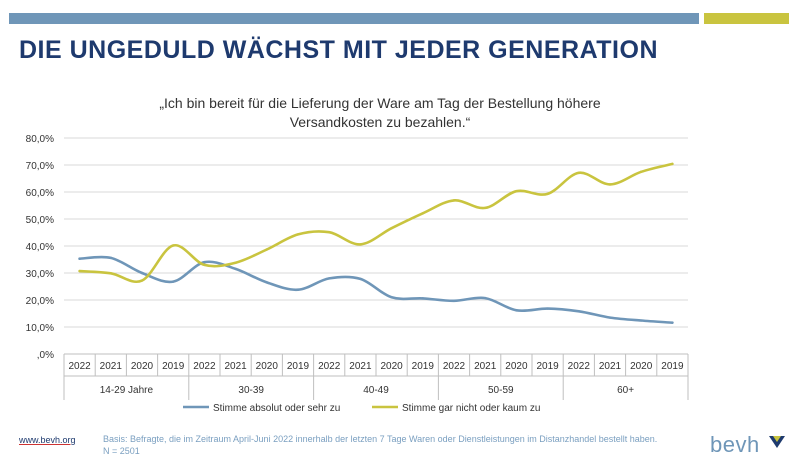 The image size is (800, 473). Describe the element at coordinates (40, 301) in the screenshot. I see `y-tick-label: 20,0%` at that location.